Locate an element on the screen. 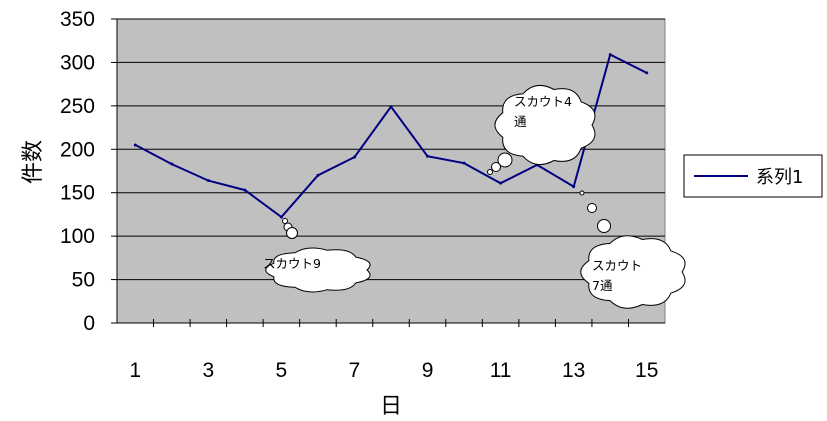  legend: 系列1 is located at coordinates (753, 176).